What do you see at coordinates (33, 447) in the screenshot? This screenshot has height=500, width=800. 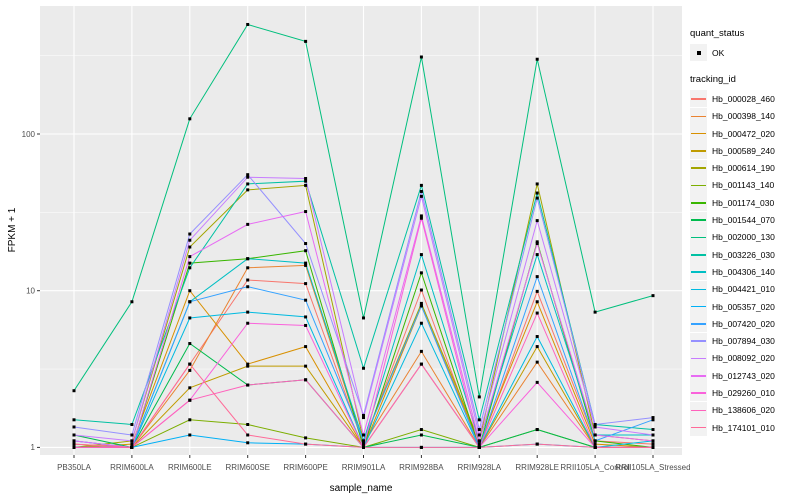 I see `y-tick-label: 1` at bounding box center [33, 447].